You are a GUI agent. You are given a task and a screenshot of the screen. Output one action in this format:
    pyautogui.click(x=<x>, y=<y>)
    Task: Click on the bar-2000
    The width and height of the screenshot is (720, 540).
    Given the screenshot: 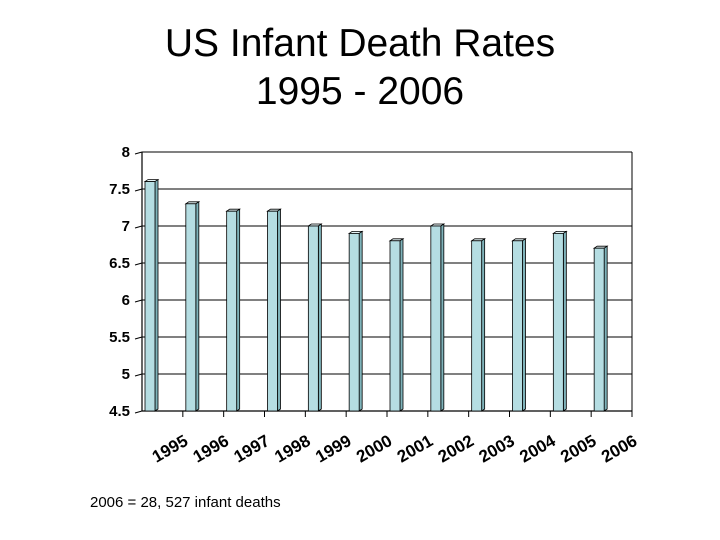 What is the action you would take?
    pyautogui.click(x=355, y=321)
    